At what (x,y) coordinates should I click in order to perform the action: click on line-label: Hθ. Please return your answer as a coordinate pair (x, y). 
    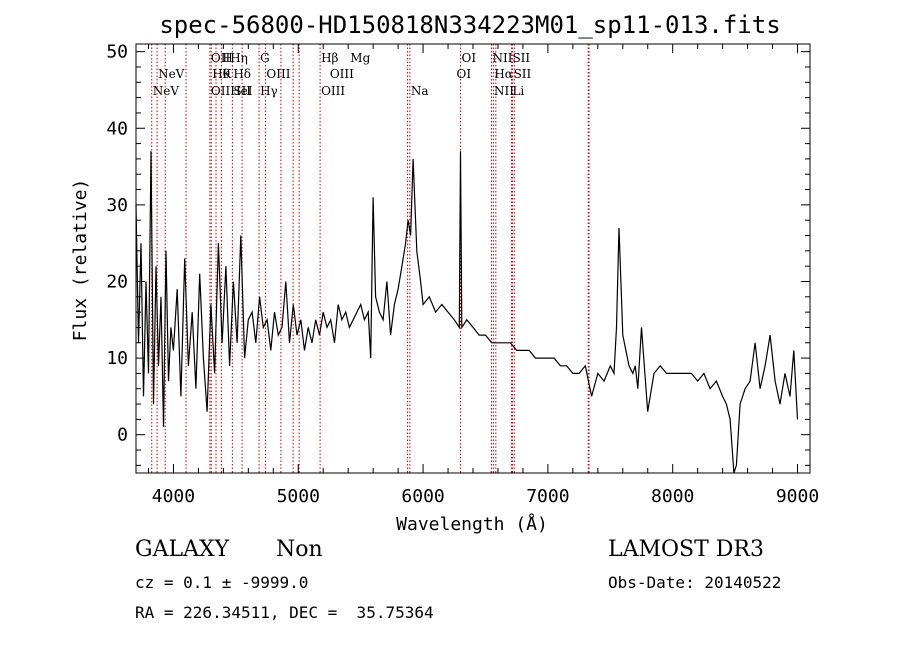
    Looking at the image, I should click on (221, 74).